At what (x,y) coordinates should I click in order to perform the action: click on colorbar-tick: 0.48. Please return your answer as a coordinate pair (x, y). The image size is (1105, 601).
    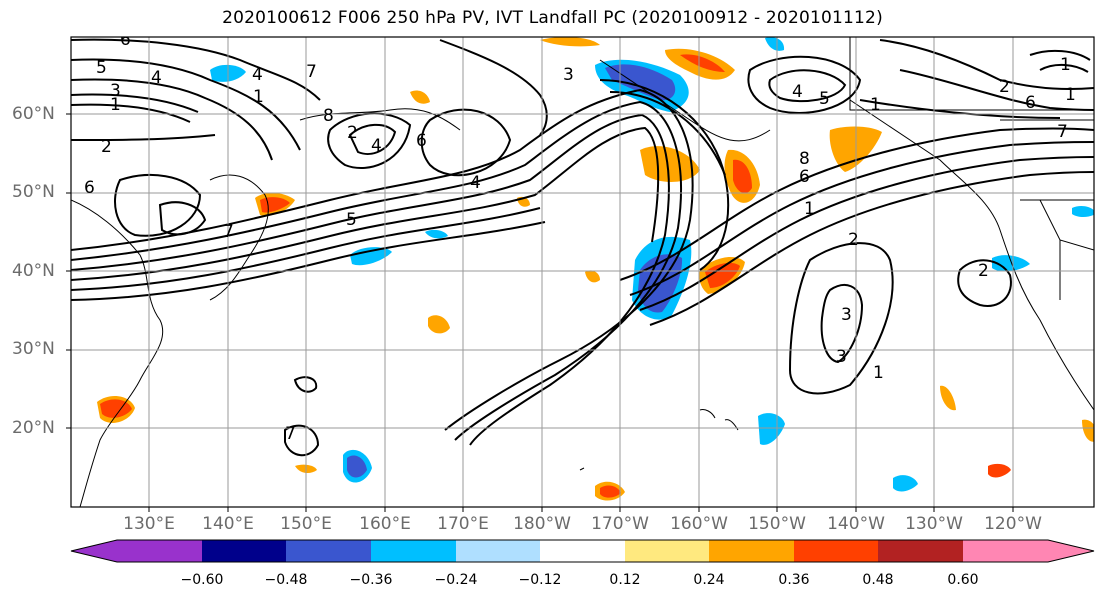
    Looking at the image, I should click on (878, 580).